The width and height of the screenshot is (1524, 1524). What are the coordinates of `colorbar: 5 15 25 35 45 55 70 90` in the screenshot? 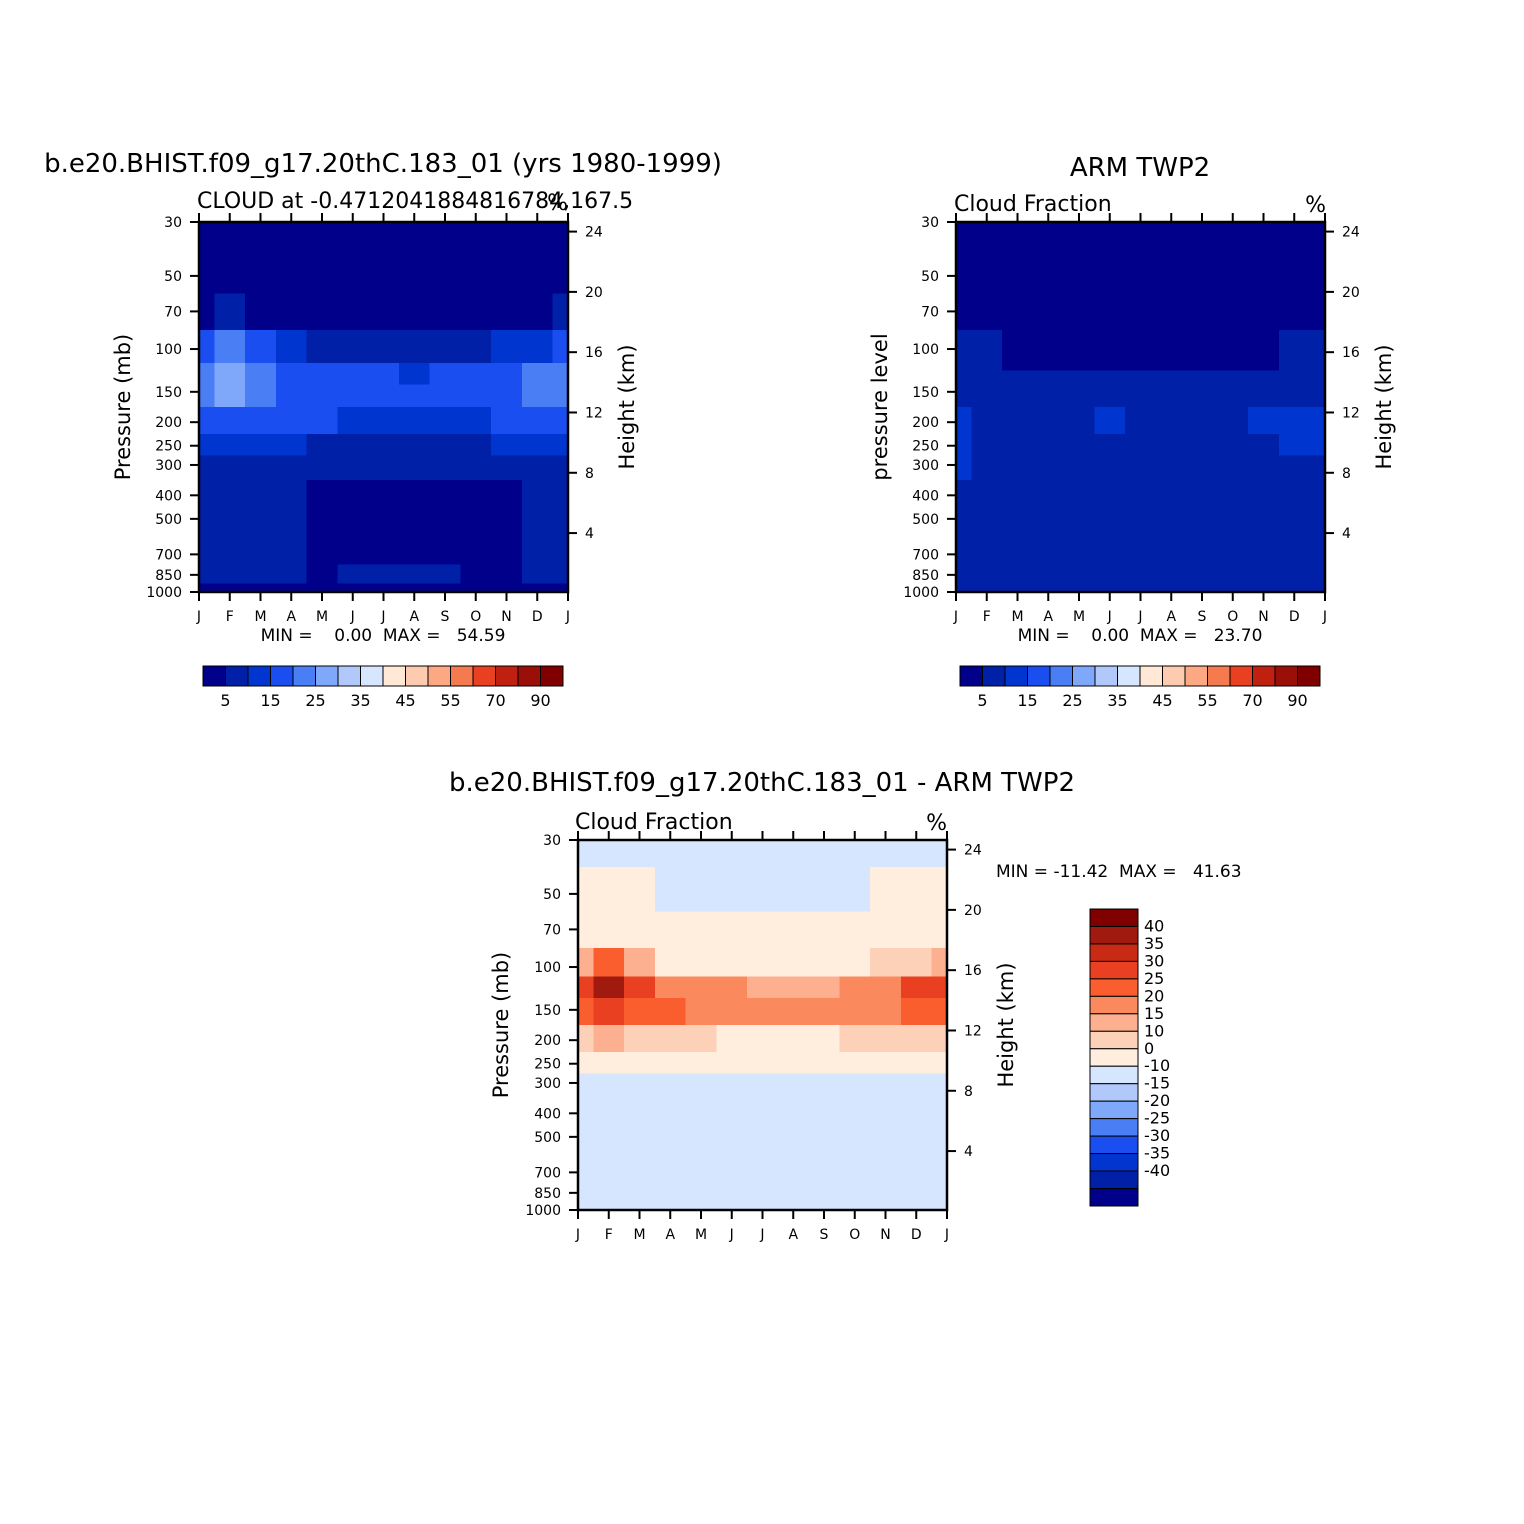 It's located at (1140, 687).